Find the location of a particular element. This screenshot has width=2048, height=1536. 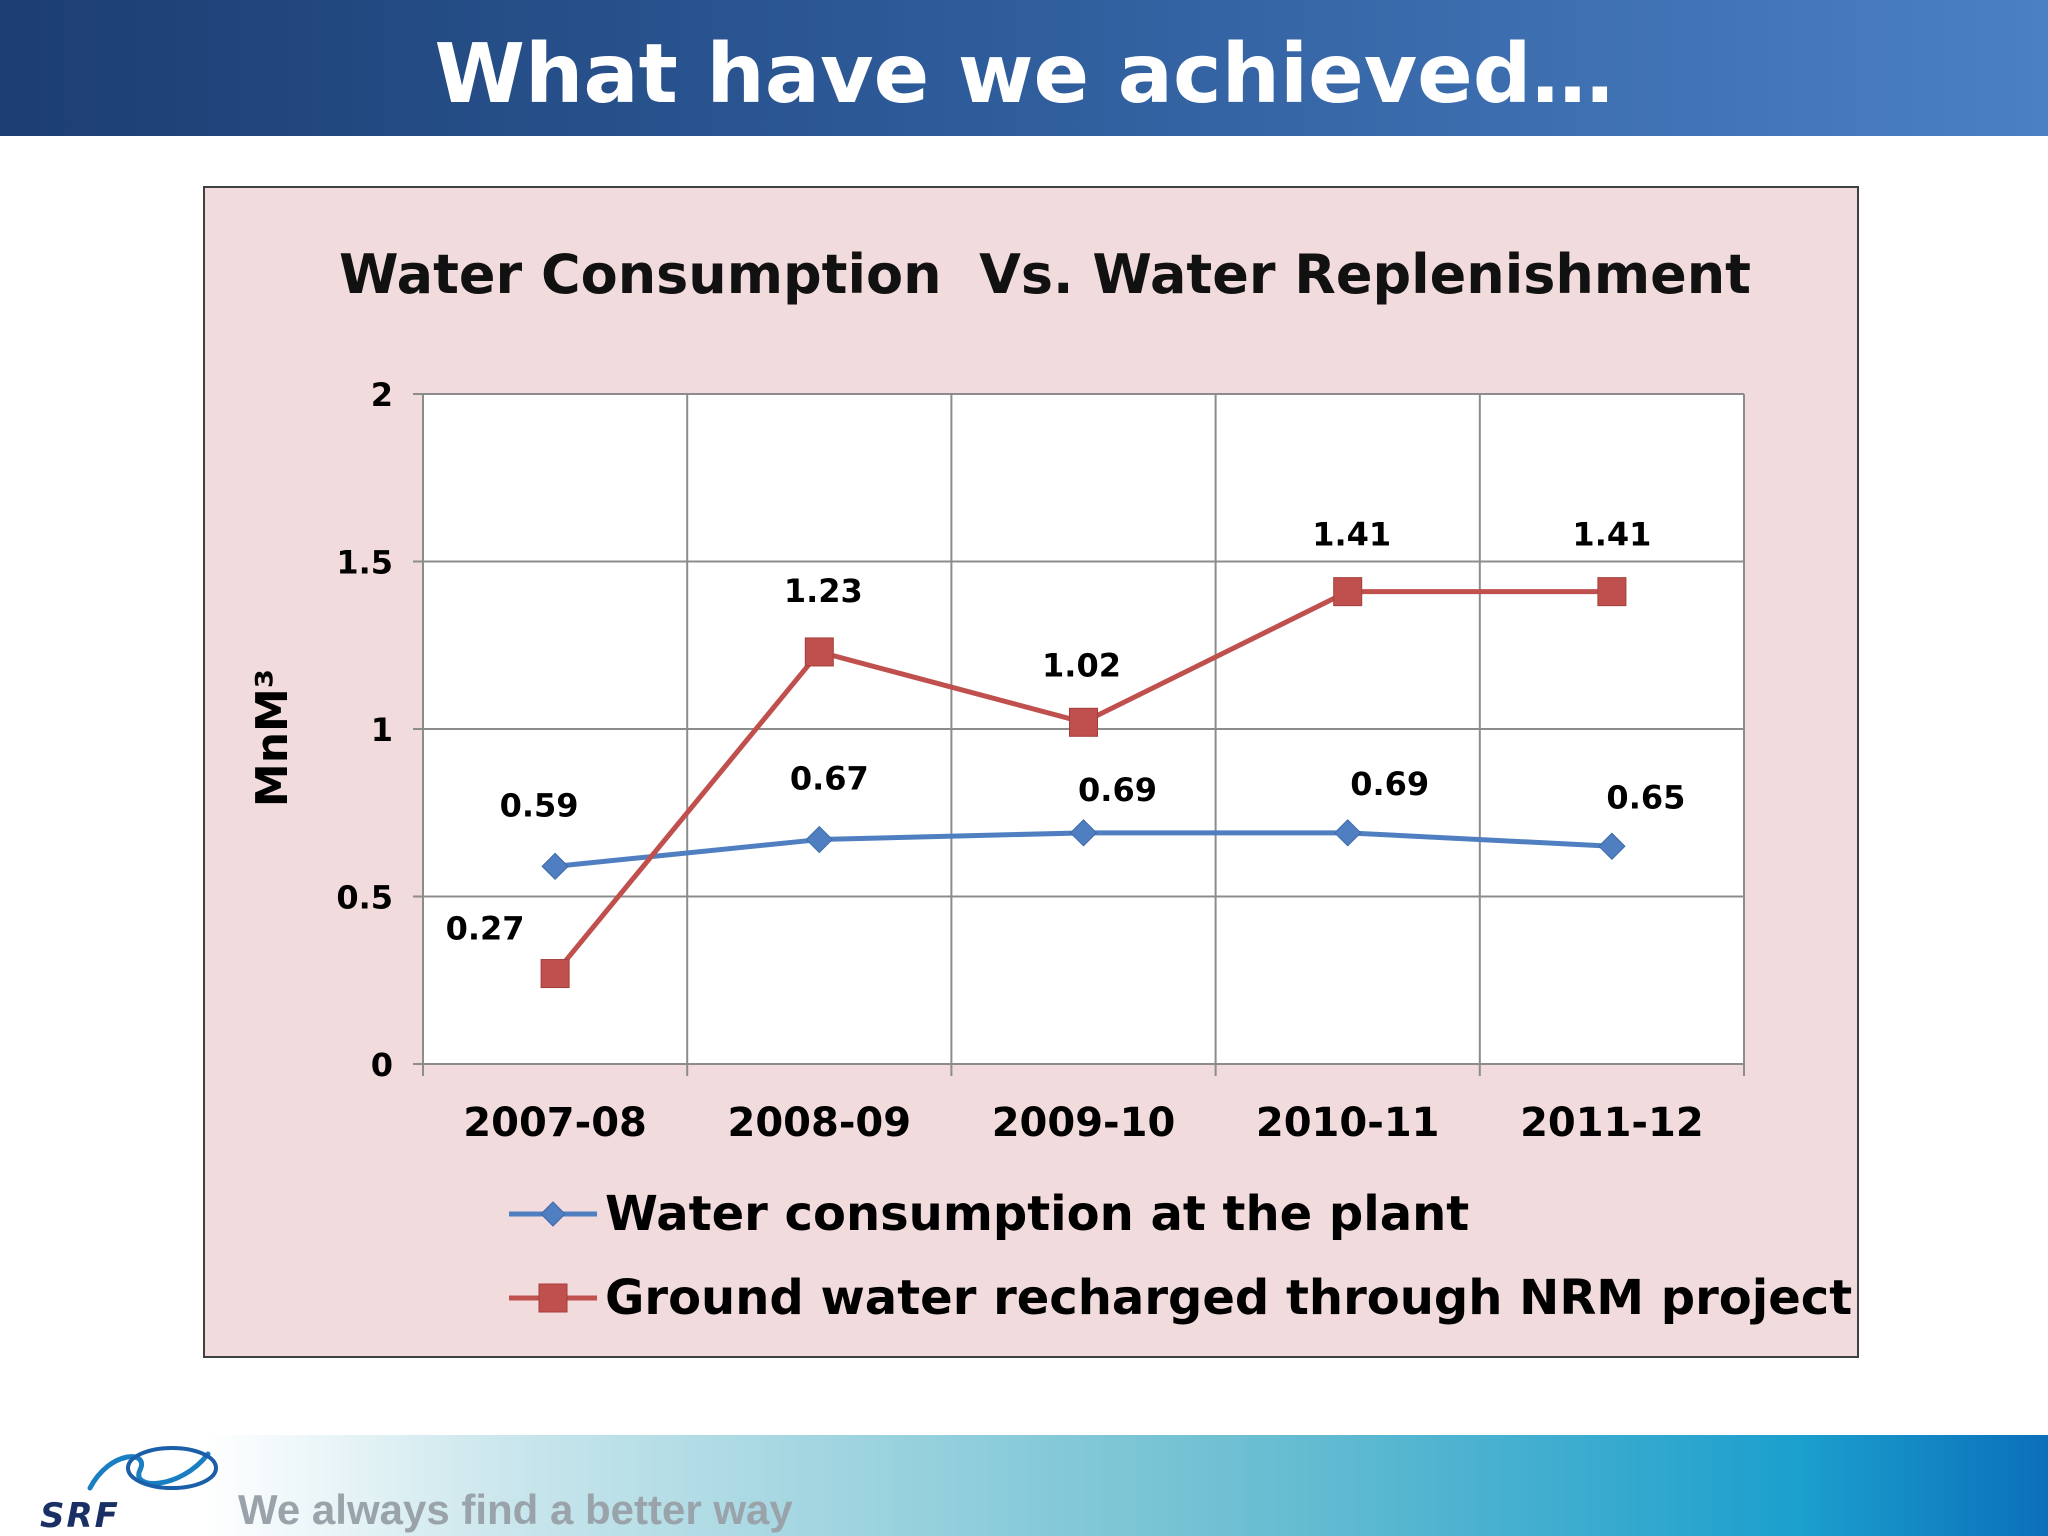

y-tick-label: 1.5 is located at coordinates (364, 563).